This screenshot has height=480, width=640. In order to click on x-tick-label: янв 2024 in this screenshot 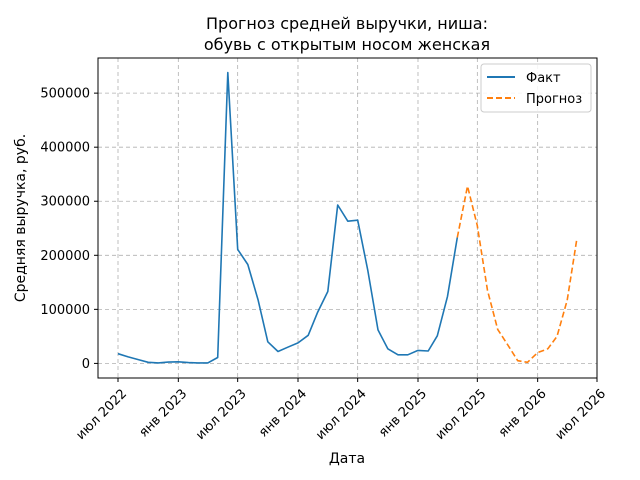, I will do `click(283, 413)`.